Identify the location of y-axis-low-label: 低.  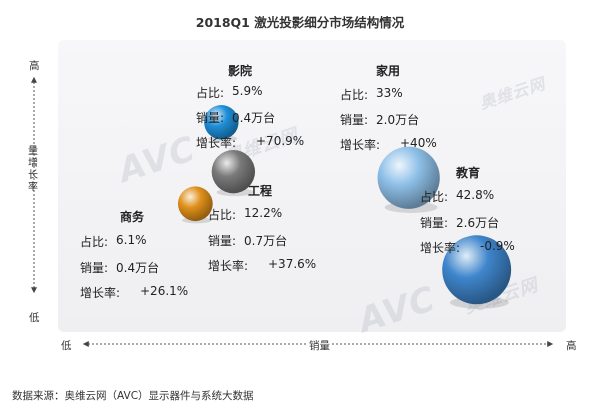
(34, 318).